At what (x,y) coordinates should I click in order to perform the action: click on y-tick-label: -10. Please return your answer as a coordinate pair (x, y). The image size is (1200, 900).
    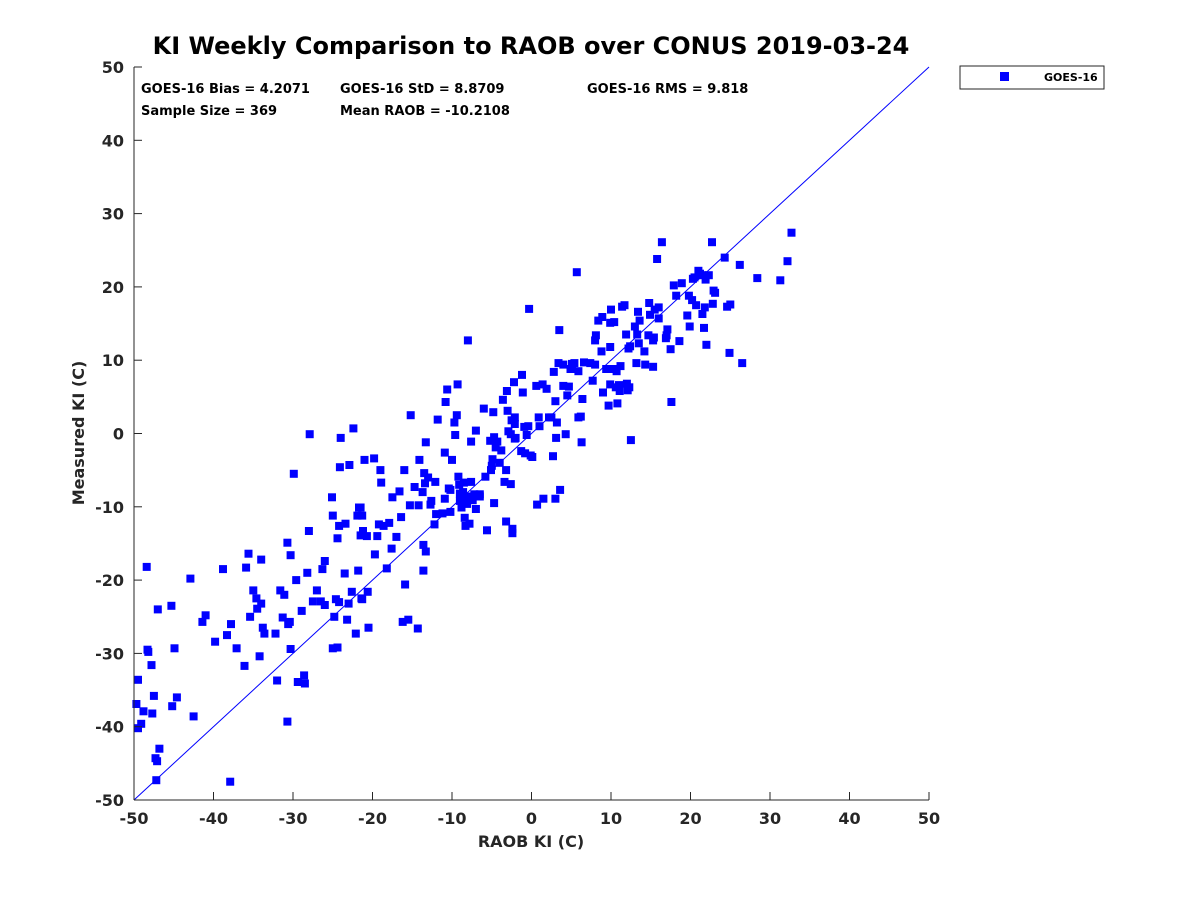
    Looking at the image, I should click on (109, 507).